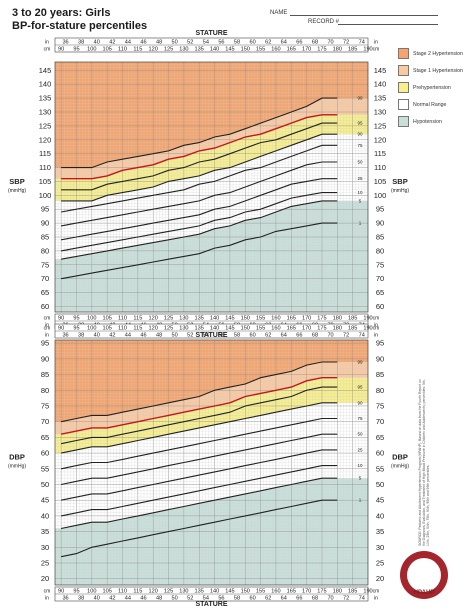  What do you see at coordinates (380, 70) in the screenshot?
I see `y-tick-label-right: 145` at bounding box center [380, 70].